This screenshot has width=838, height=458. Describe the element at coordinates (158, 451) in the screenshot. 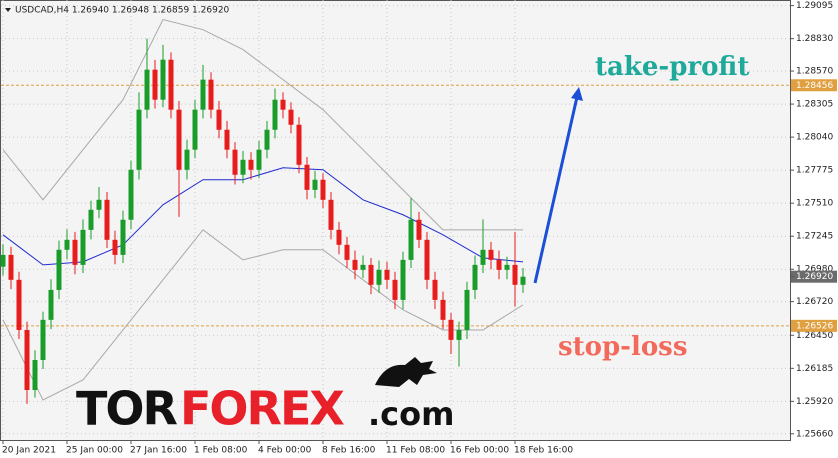

I see `x-tick-label: 27 Jan 16:00` at that location.